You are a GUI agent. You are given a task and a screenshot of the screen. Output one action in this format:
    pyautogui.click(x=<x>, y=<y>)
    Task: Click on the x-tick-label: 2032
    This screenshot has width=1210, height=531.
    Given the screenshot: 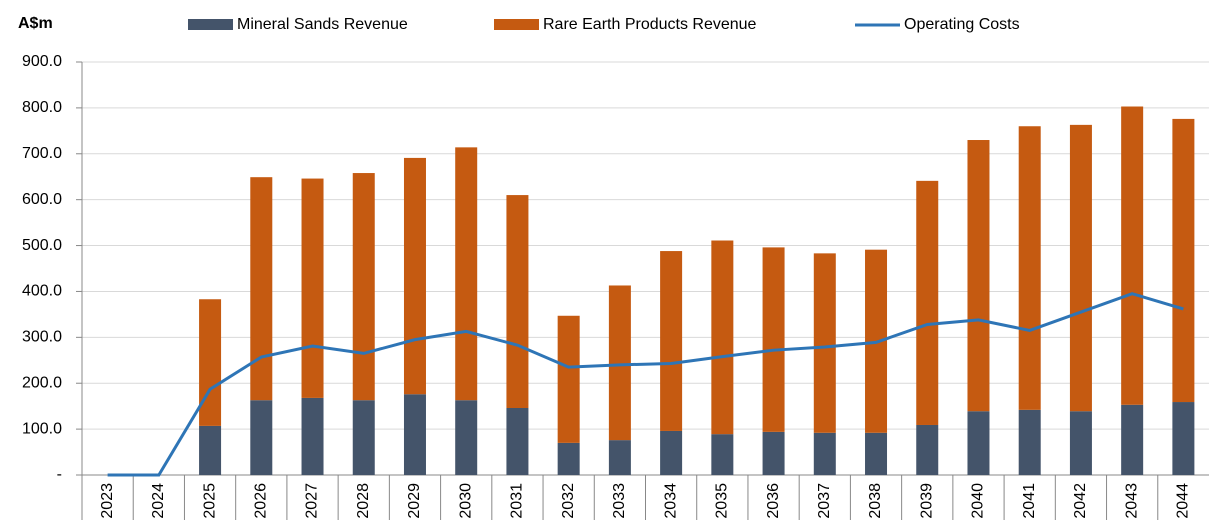 What is the action you would take?
    pyautogui.click(x=568, y=501)
    